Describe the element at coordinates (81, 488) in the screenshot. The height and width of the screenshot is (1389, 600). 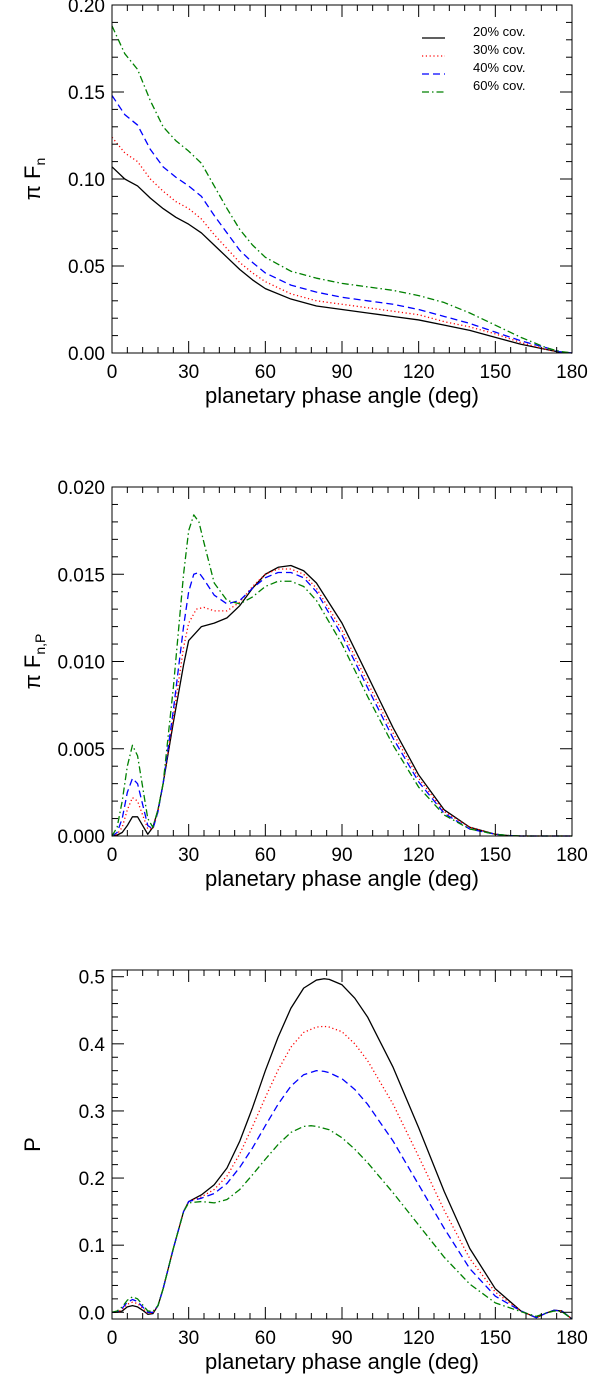
I see `y-tick-label: 0.020` at that location.